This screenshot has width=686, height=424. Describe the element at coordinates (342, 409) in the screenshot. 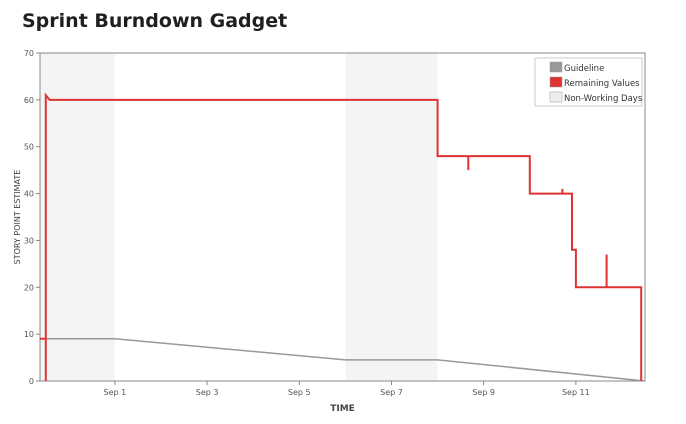

I see `x-axis-label: TIME` at that location.